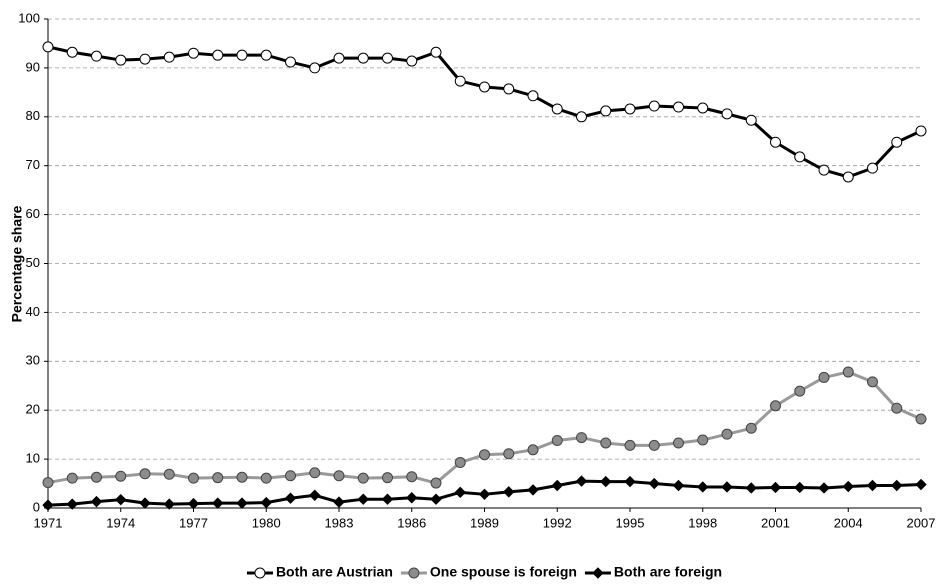 The image size is (941, 585). What do you see at coordinates (484, 522) in the screenshot?
I see `x-tick-label: 1989` at bounding box center [484, 522].